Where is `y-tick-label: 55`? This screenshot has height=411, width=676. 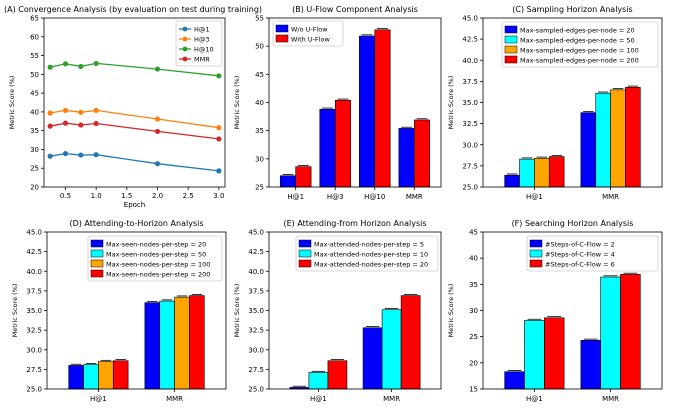 y-tick-label: 55 is located at coordinates (259, 19).